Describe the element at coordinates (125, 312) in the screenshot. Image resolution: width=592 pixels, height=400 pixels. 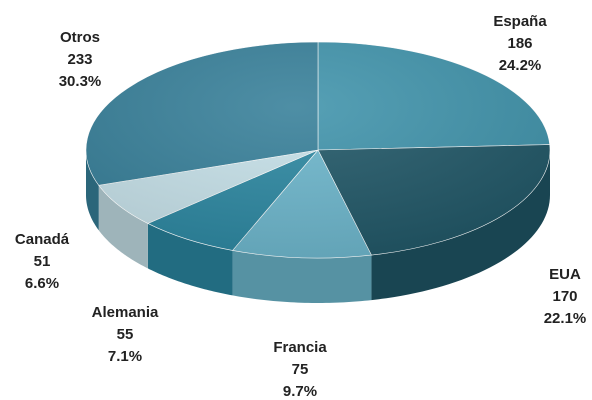
I see `slice-label: Alemania` at that location.